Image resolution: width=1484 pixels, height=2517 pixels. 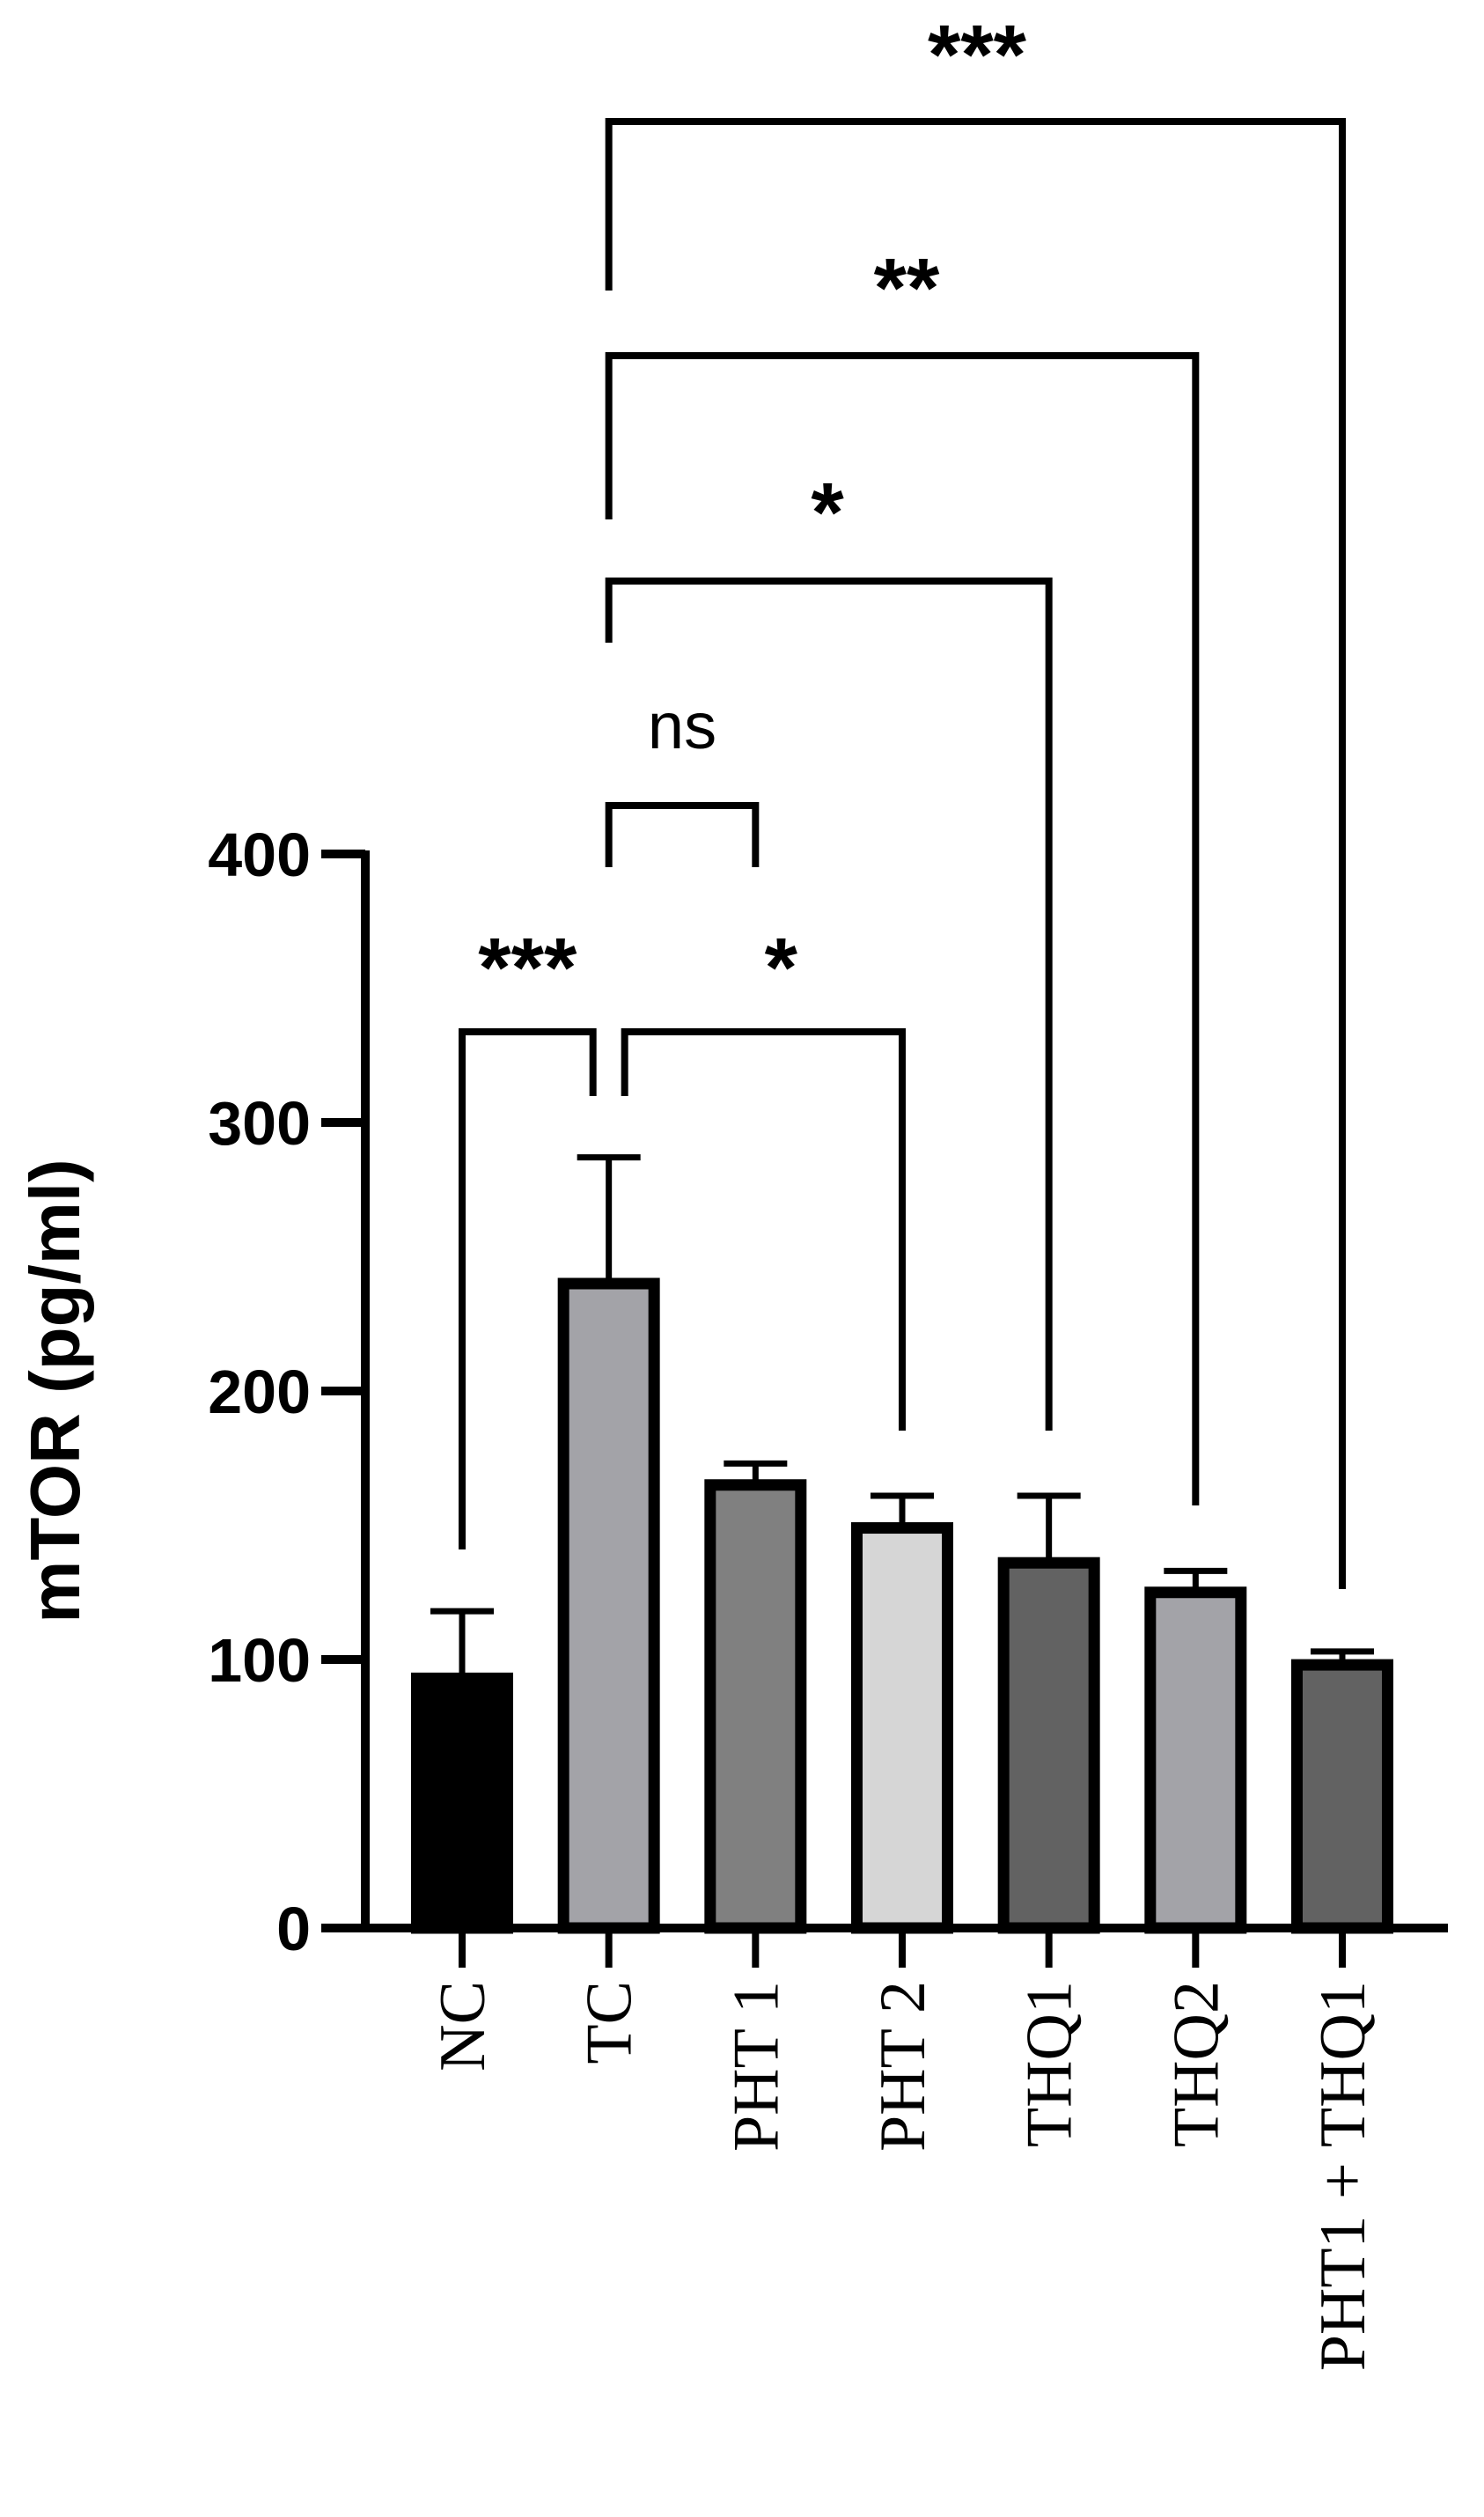 What do you see at coordinates (682, 778) in the screenshot?
I see `significance-bracket: ns` at bounding box center [682, 778].